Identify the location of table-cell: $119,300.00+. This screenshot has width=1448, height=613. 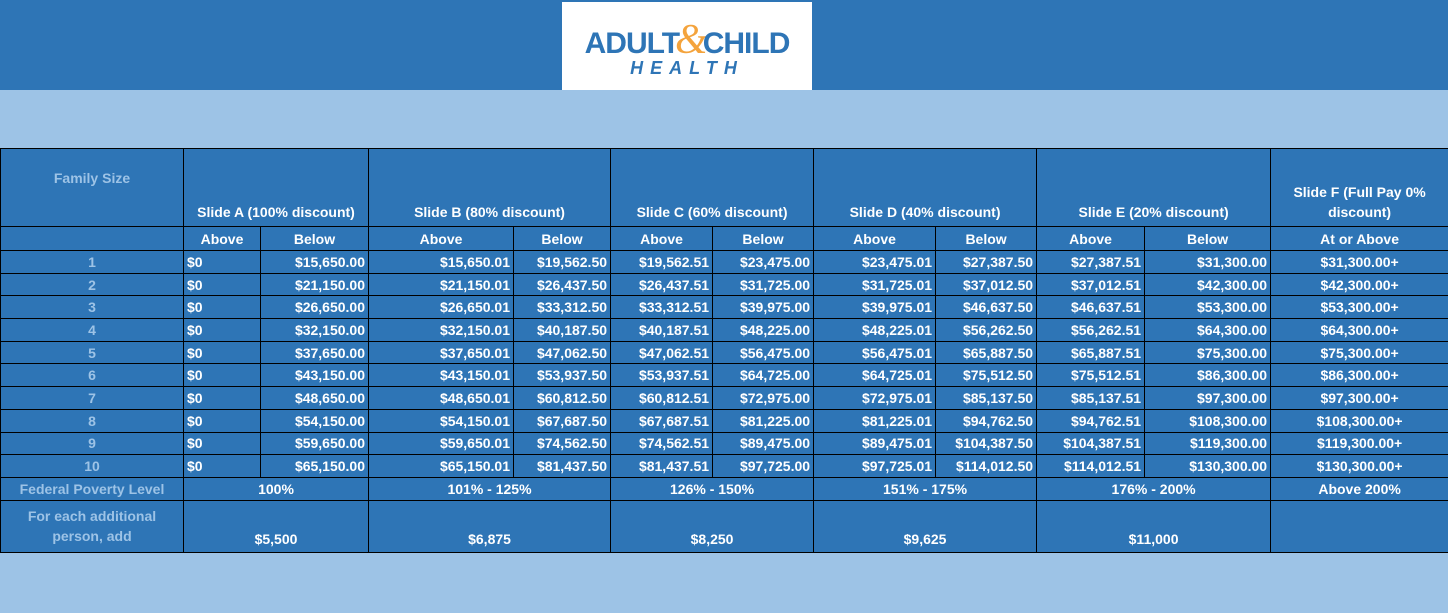
(1359, 443).